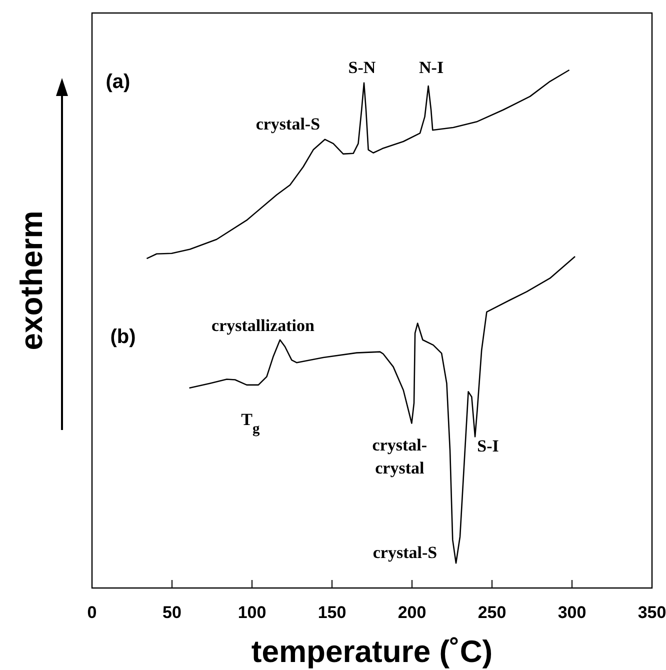 This screenshot has width=666, height=670. Describe the element at coordinates (572, 612) in the screenshot. I see `x-tick-label: 300` at that location.